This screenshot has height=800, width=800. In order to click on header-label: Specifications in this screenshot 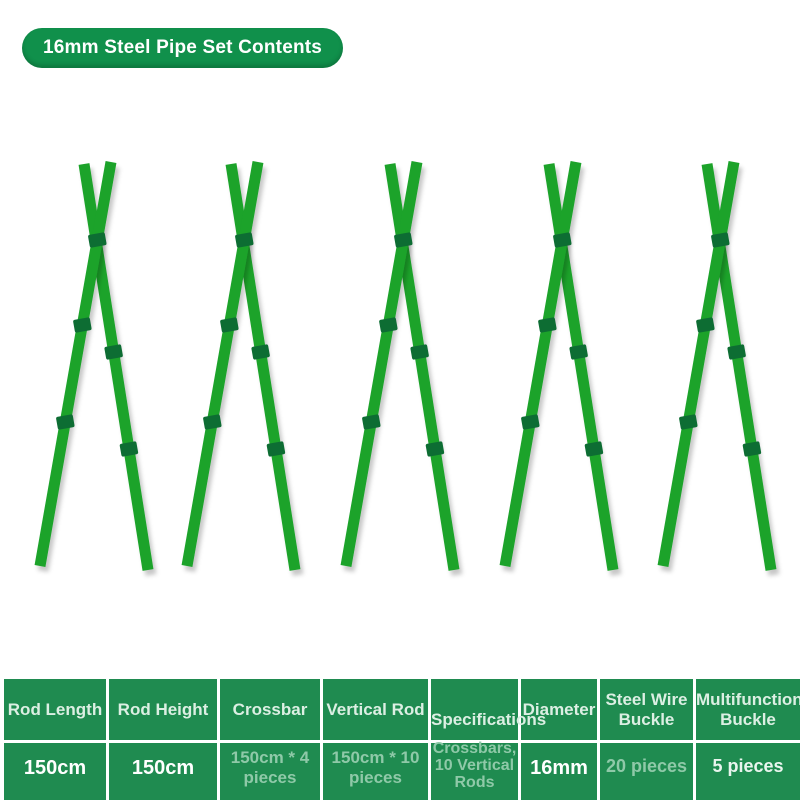, I will do `click(489, 719)`.